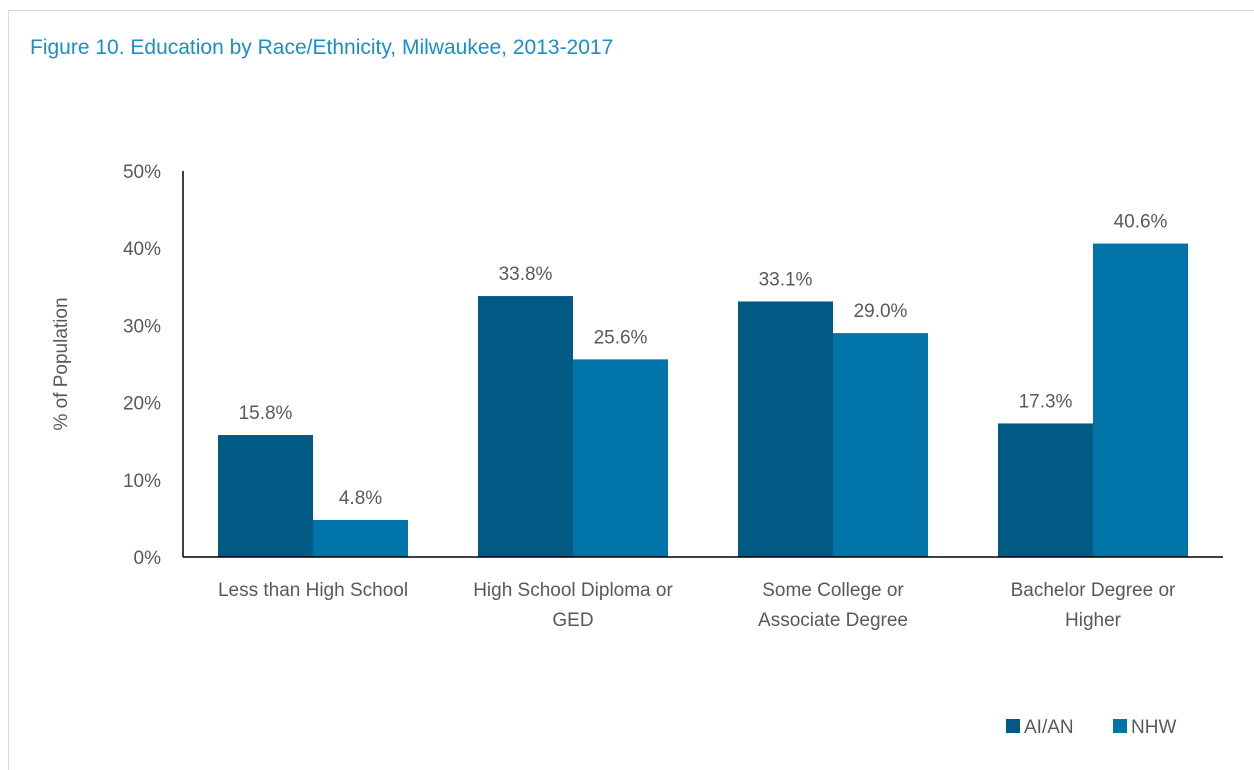 This screenshot has width=1254, height=770. I want to click on data-label: 33.1%, so click(786, 279).